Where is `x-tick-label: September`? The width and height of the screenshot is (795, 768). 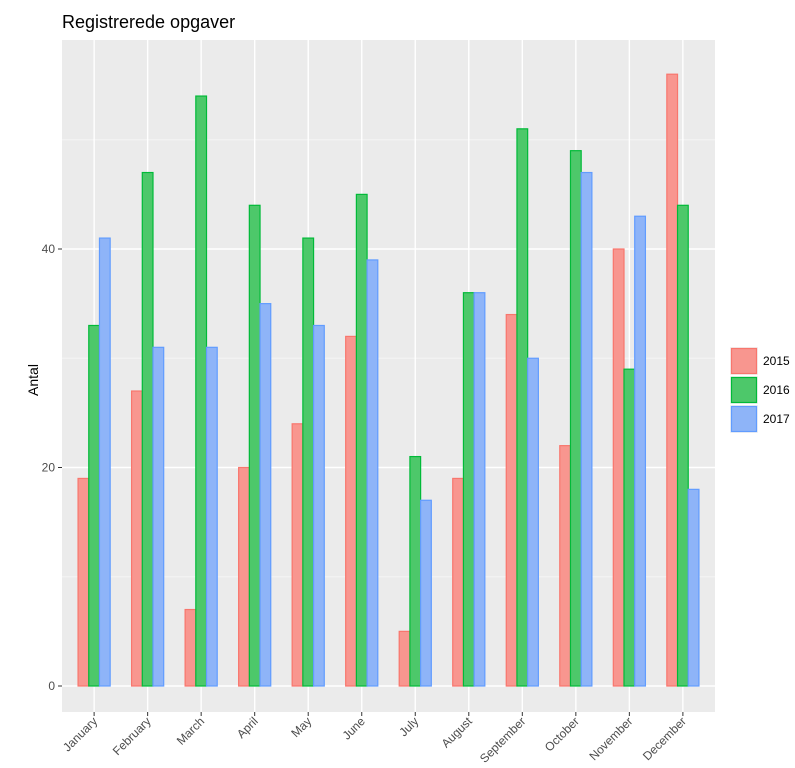
x-tick-label: September is located at coordinates (502, 739).